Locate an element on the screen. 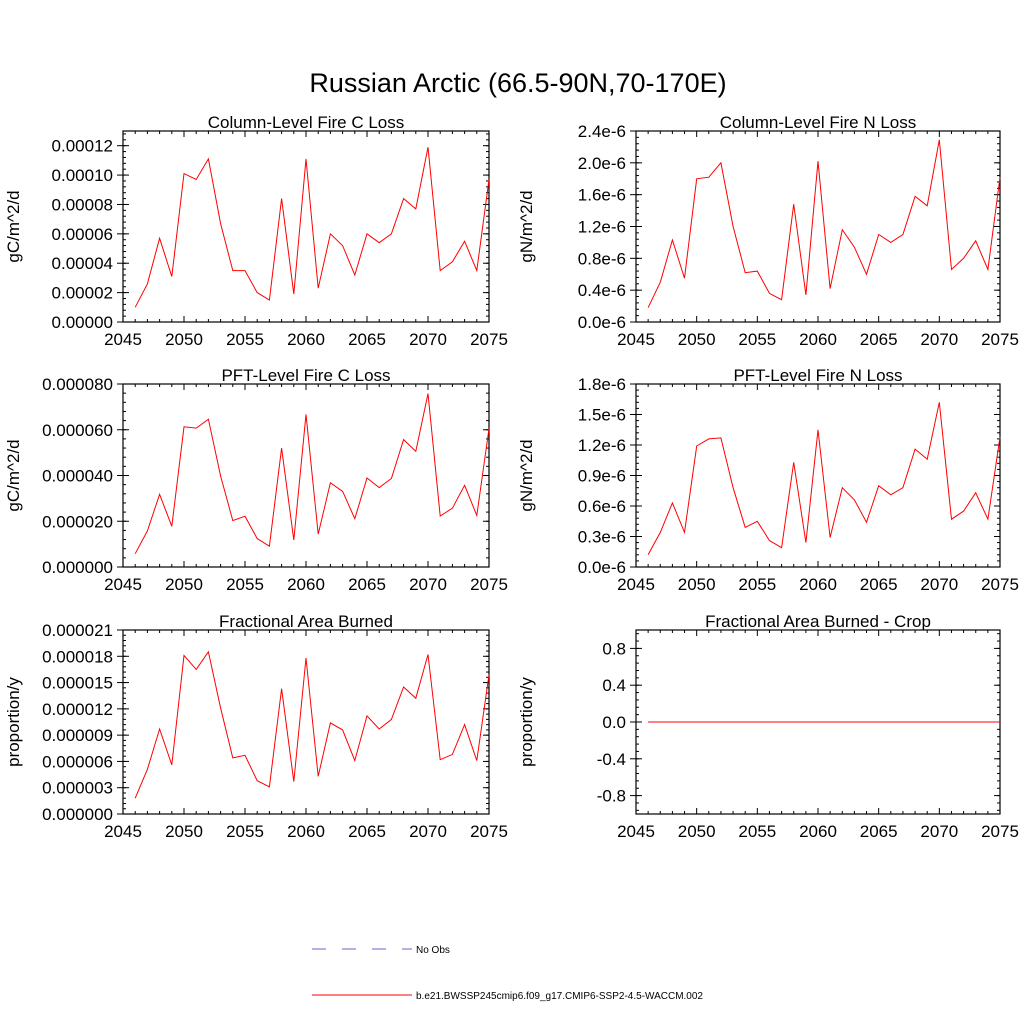 This screenshot has width=1024, height=1024. y-tick-label: 0.0 is located at coordinates (614, 722).